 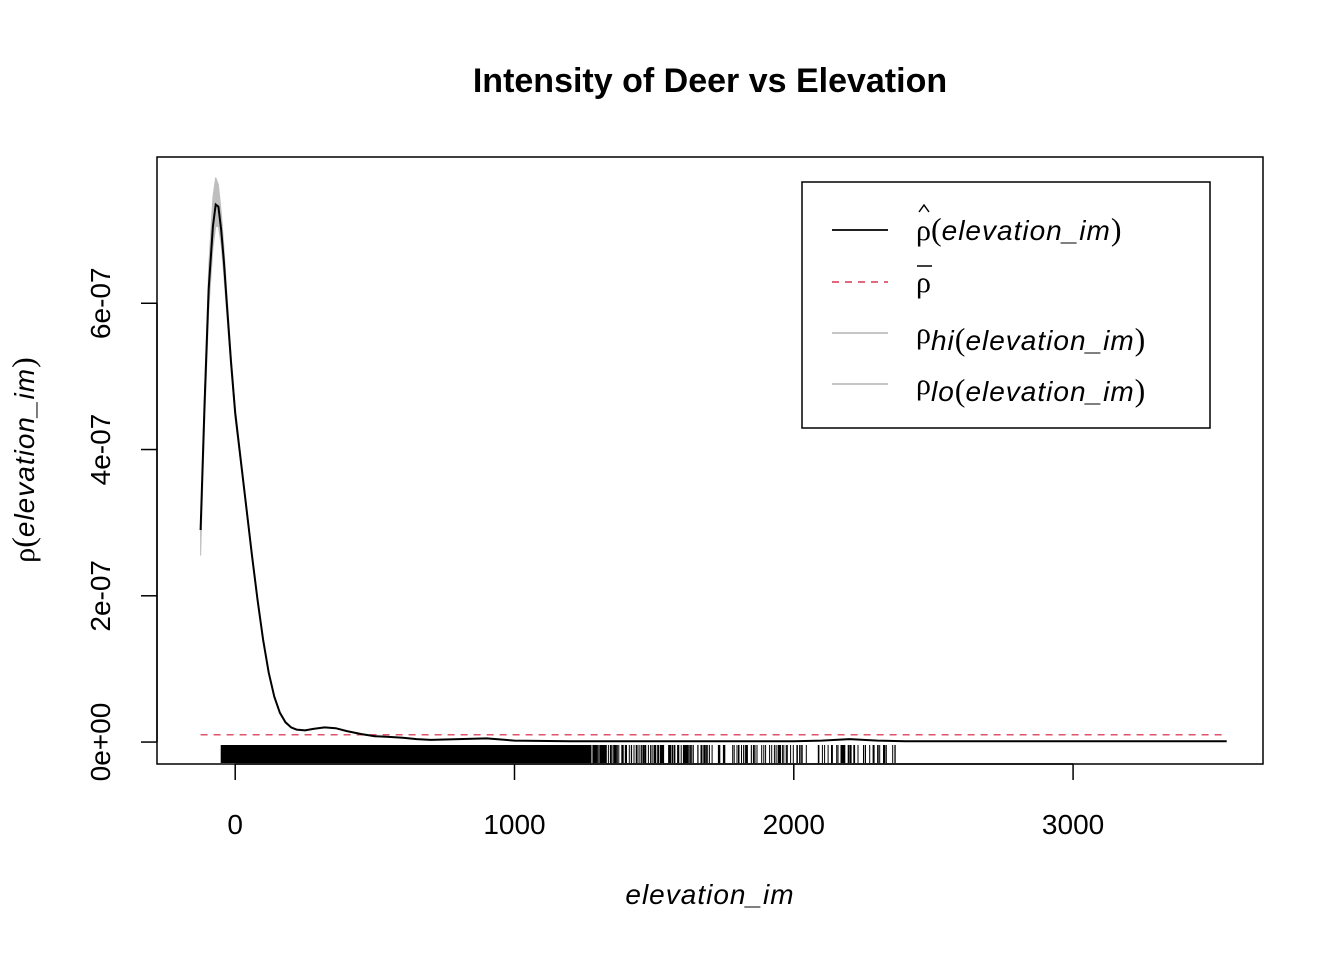 What do you see at coordinates (24, 555) in the screenshot?
I see `y-axis-label-symbol: ρ` at bounding box center [24, 555].